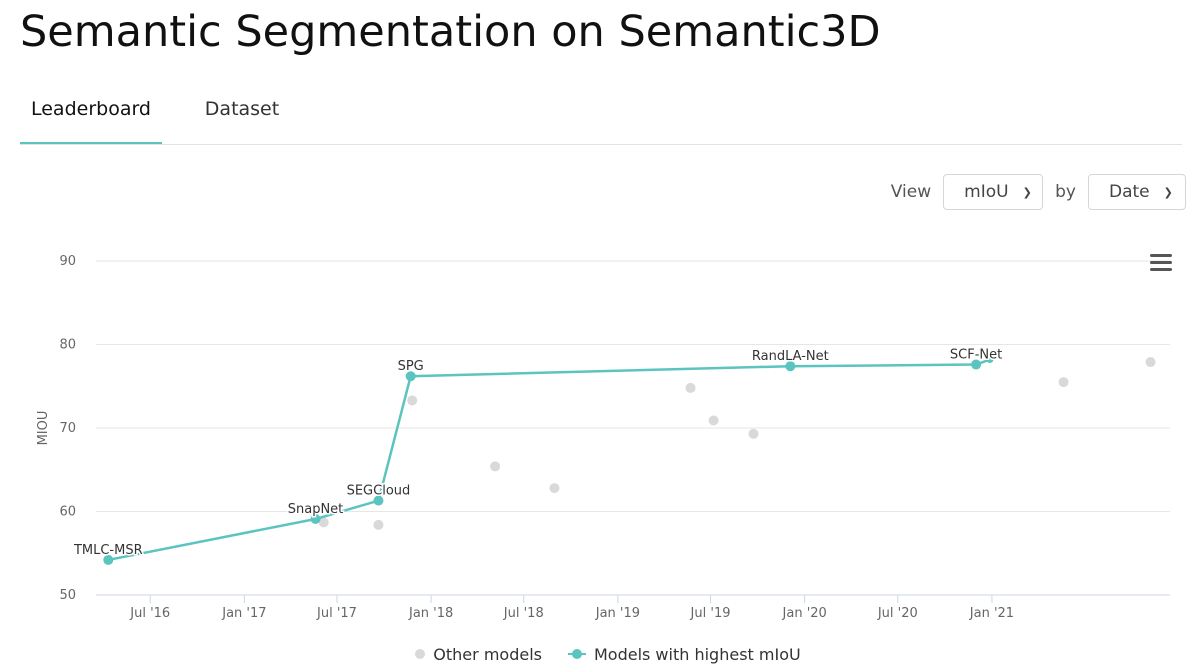 Image resolution: width=1196 pixels, height=668 pixels. I want to click on best-model-label: SEGCloud, so click(379, 491).